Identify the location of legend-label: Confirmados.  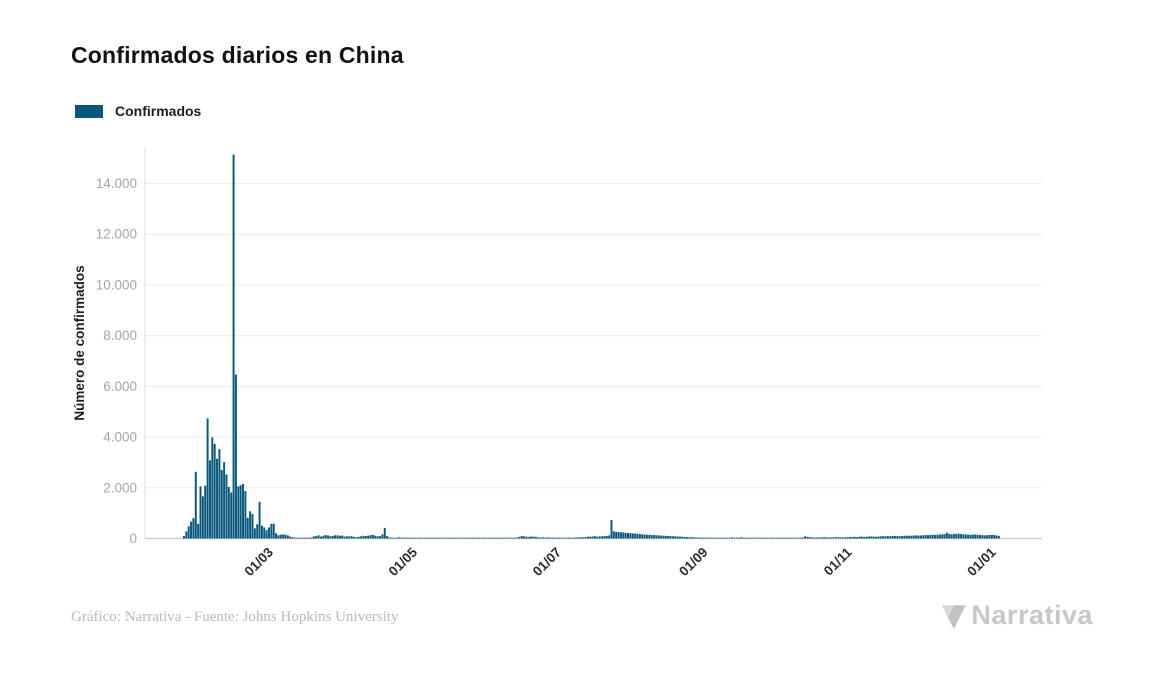
(158, 111).